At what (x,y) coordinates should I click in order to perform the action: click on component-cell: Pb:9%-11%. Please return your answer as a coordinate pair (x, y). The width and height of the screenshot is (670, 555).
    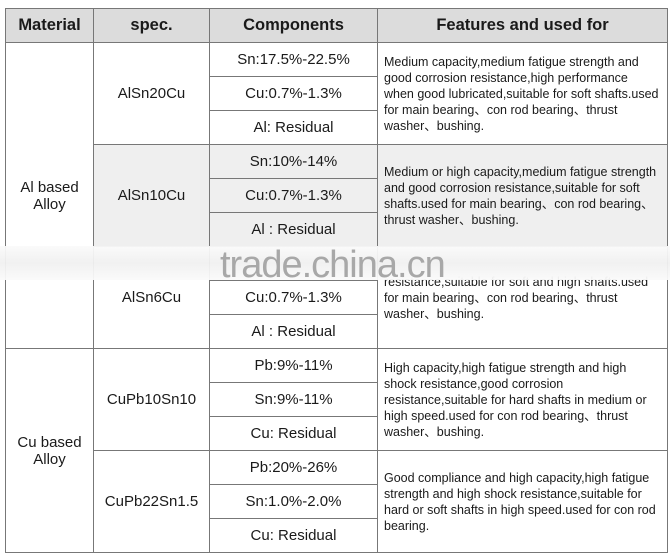
    Looking at the image, I should click on (293, 365).